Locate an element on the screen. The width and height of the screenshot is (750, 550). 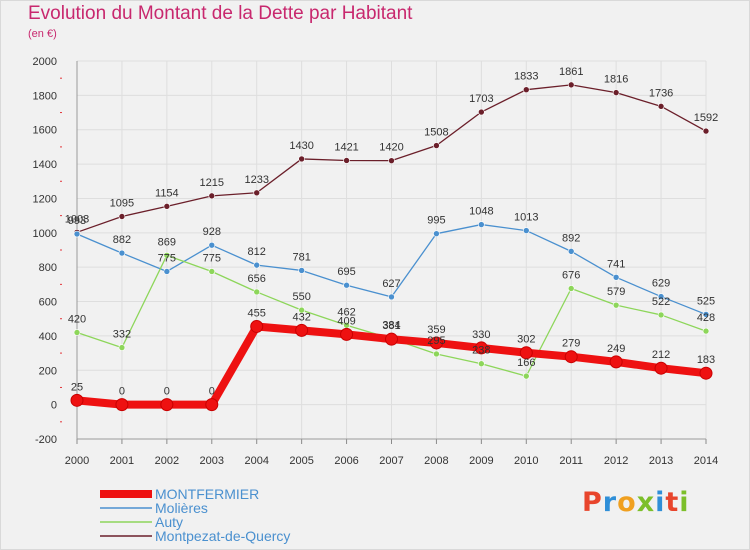
y-tick-label: 600 is located at coordinates (48, 303).